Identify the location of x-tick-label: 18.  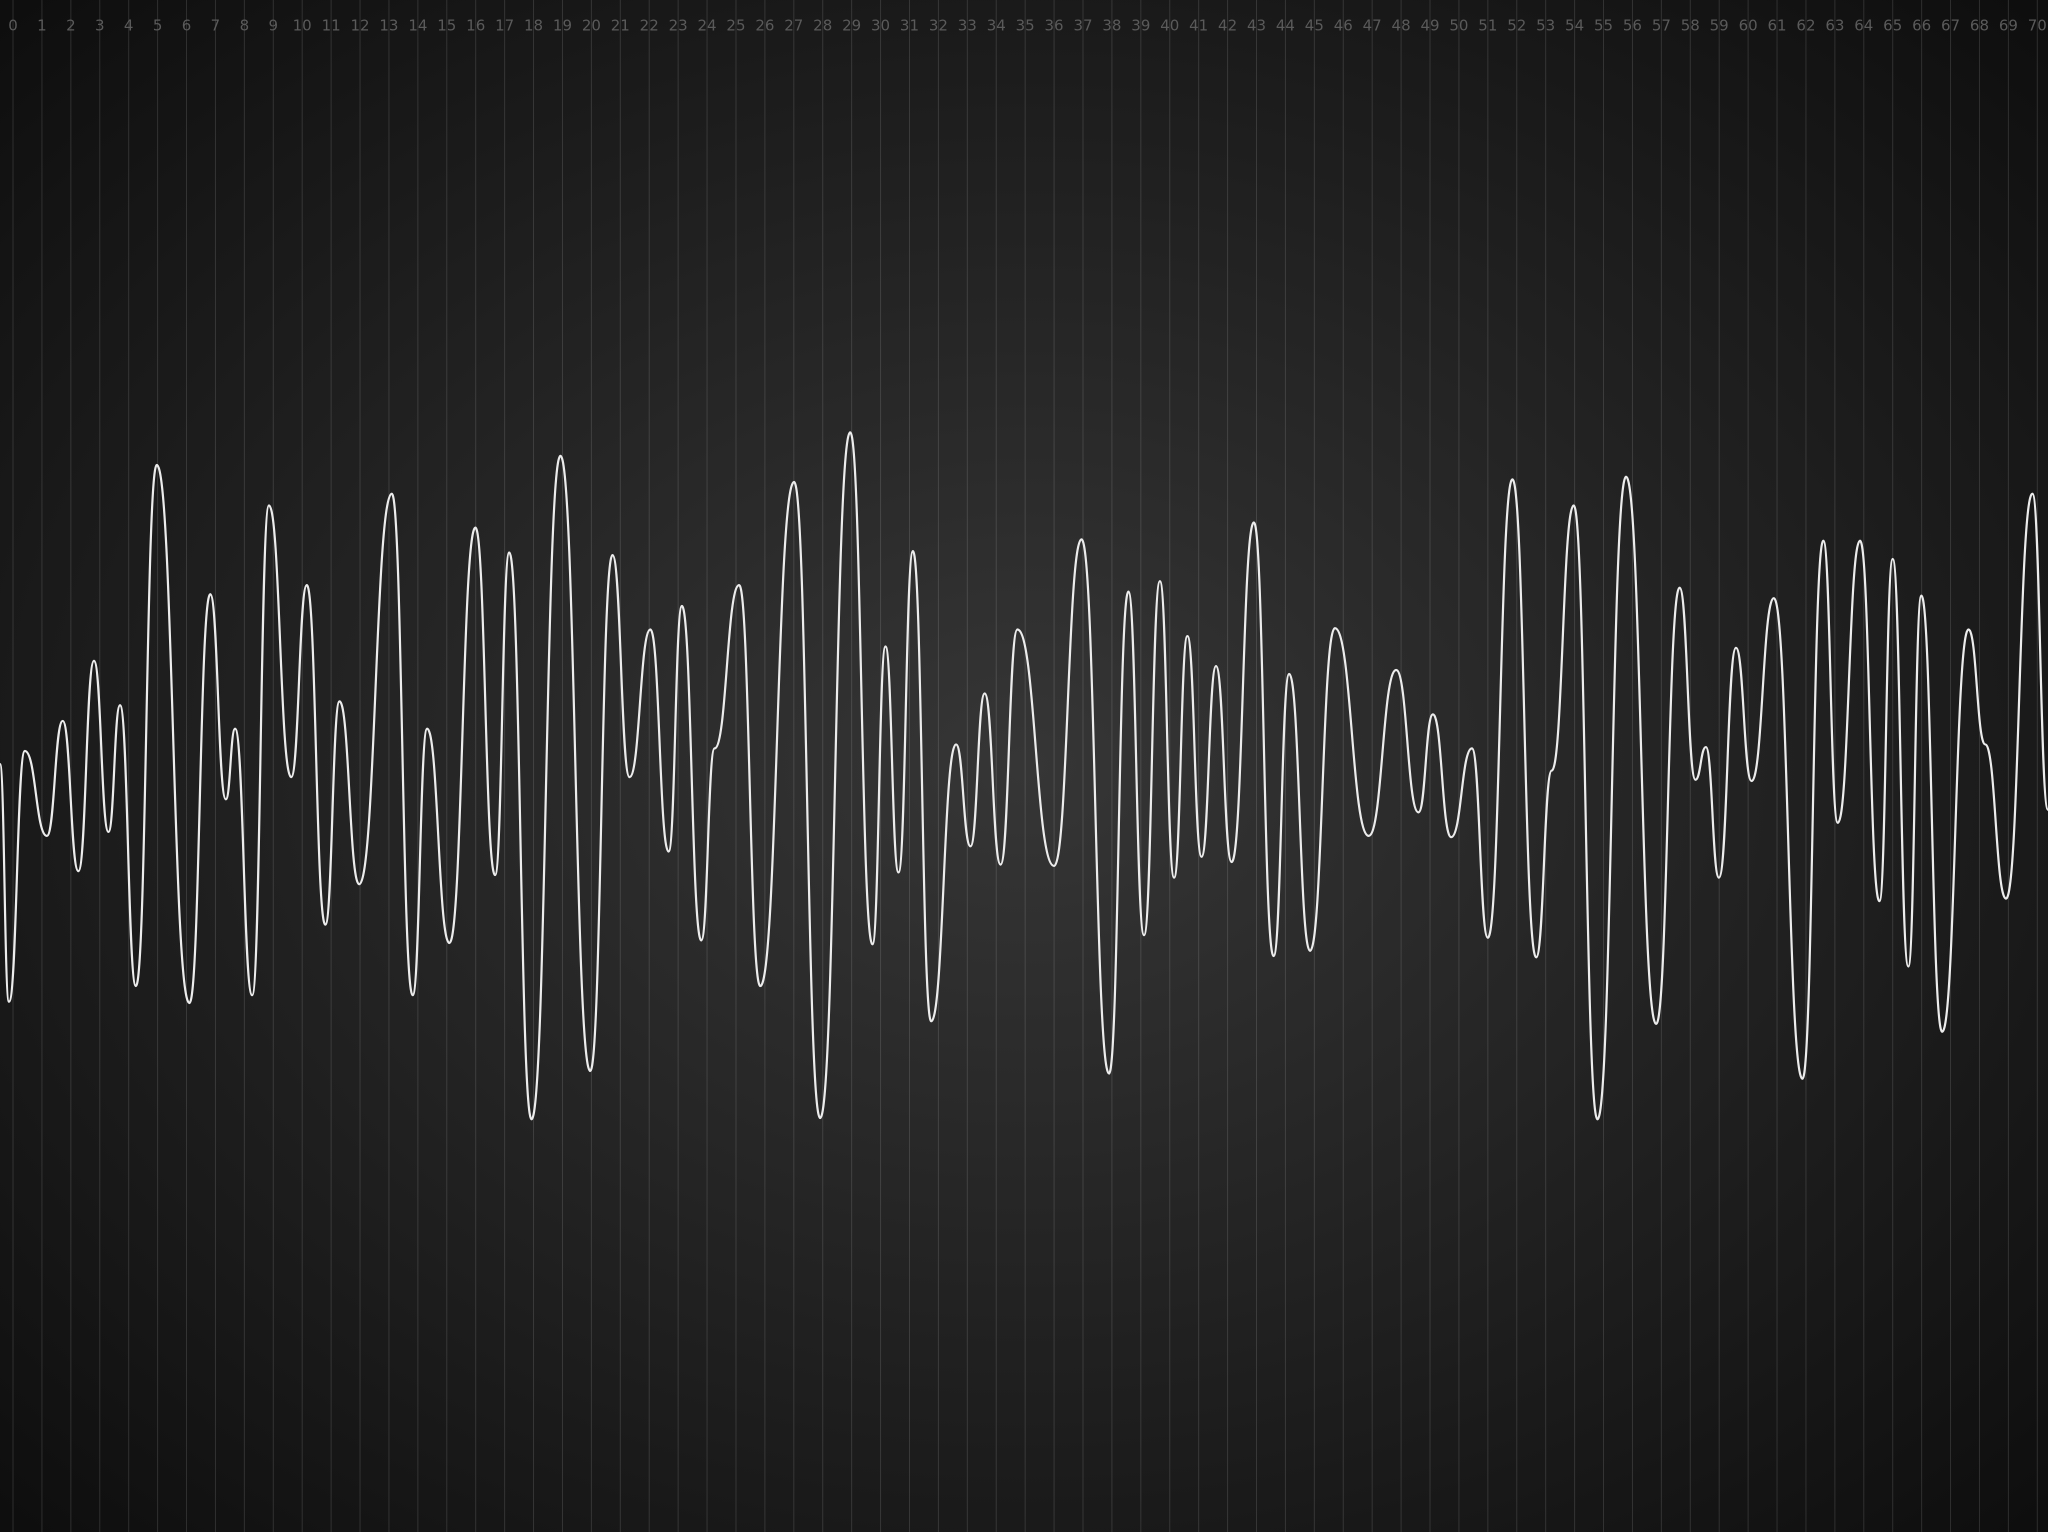
(533, 26).